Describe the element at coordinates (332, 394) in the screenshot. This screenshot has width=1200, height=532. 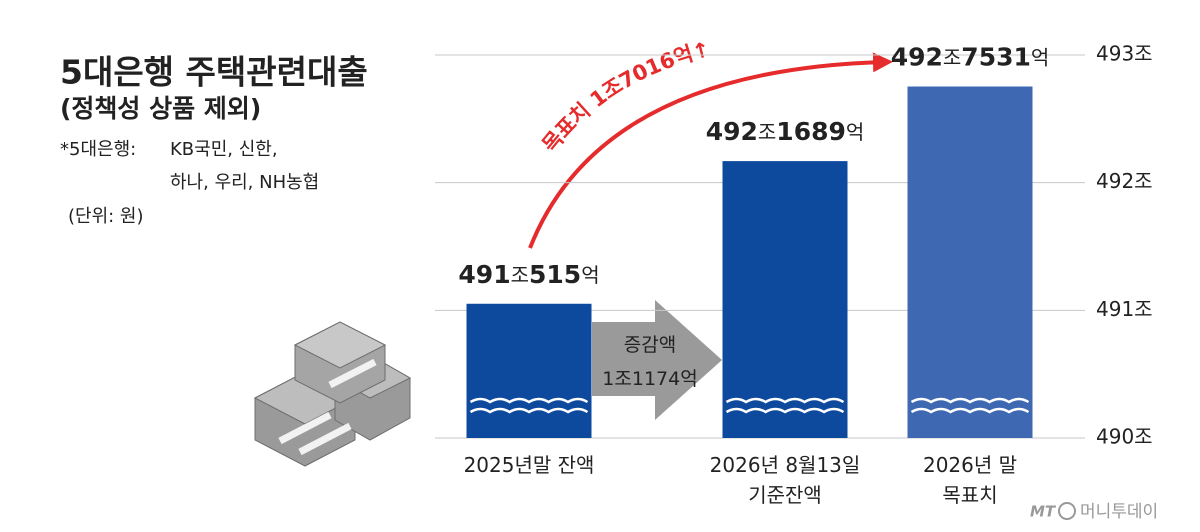
I see `money-illustration` at that location.